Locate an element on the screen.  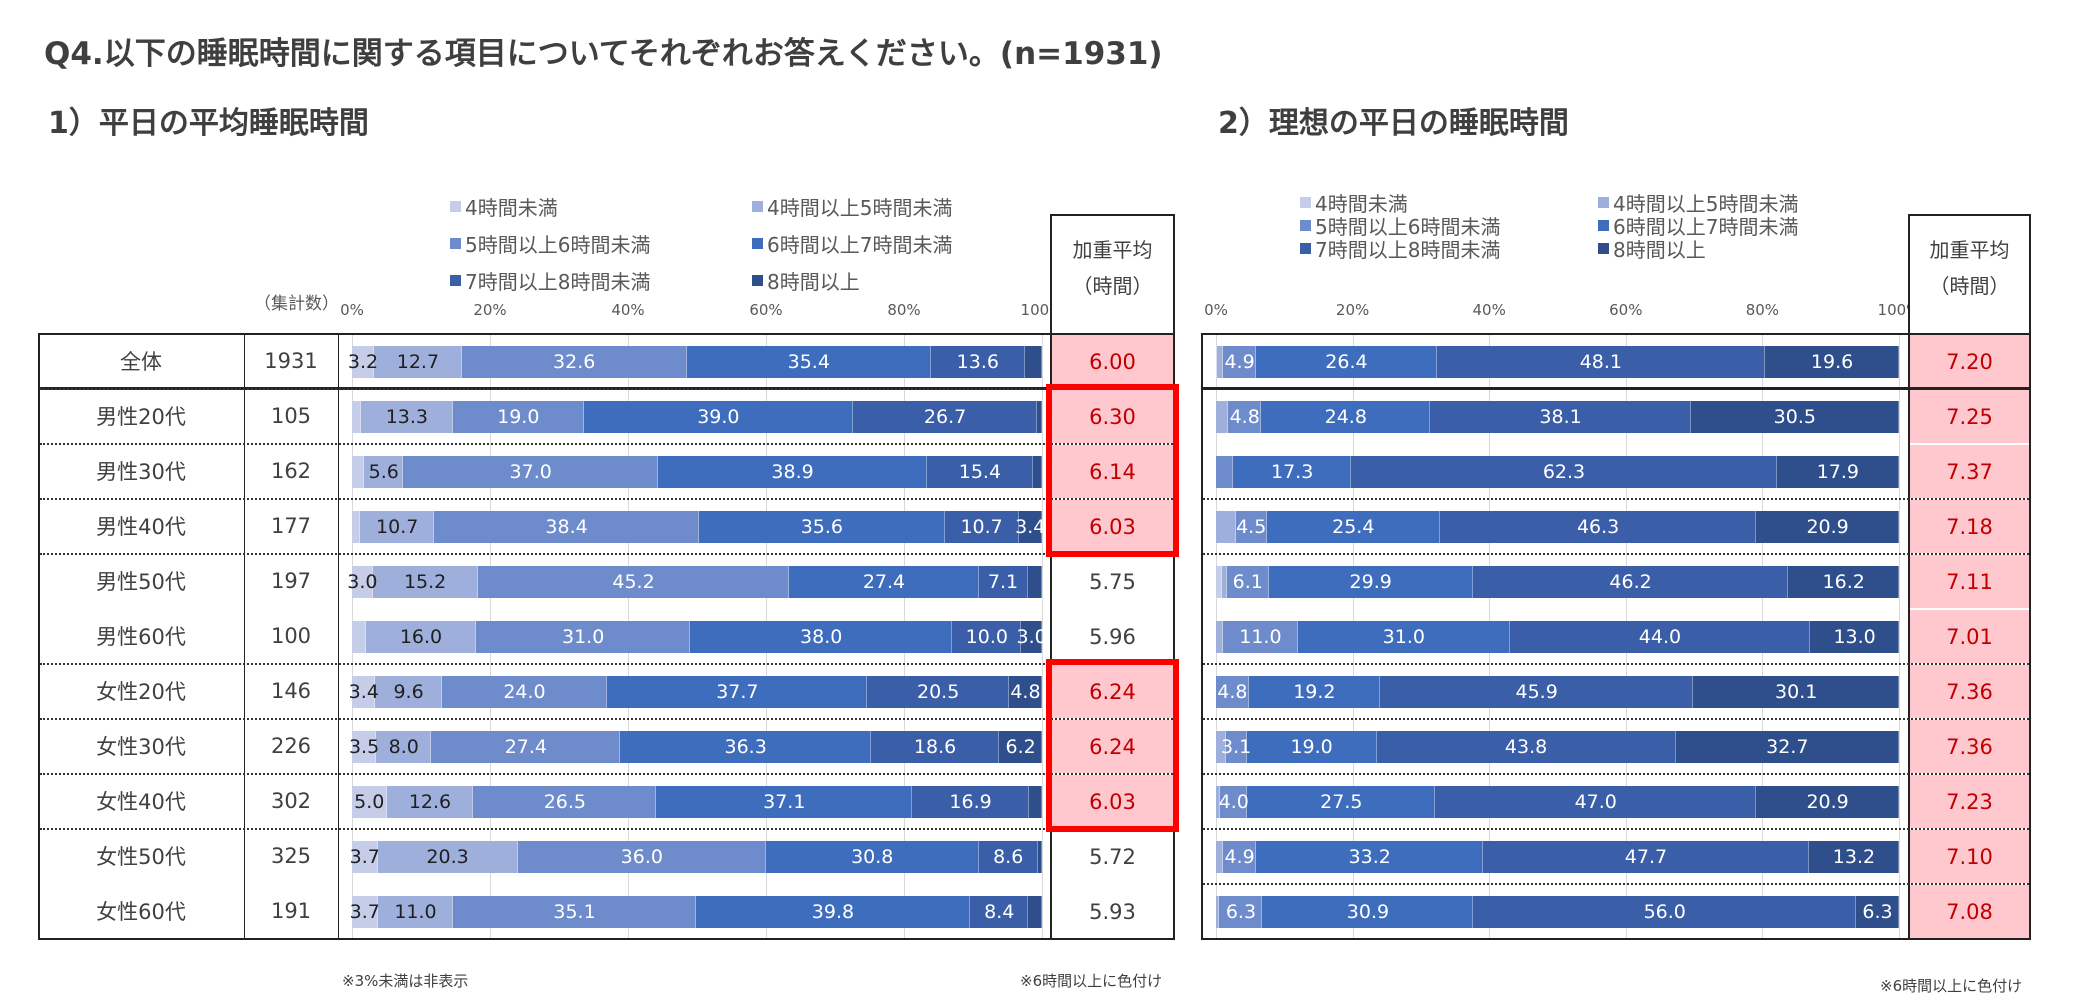
legend-label: 6時間以上7時間未満 is located at coordinates (1706, 227).